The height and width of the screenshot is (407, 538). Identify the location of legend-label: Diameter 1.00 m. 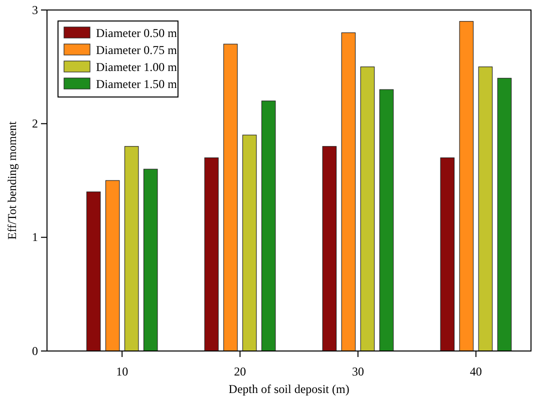
(137, 67).